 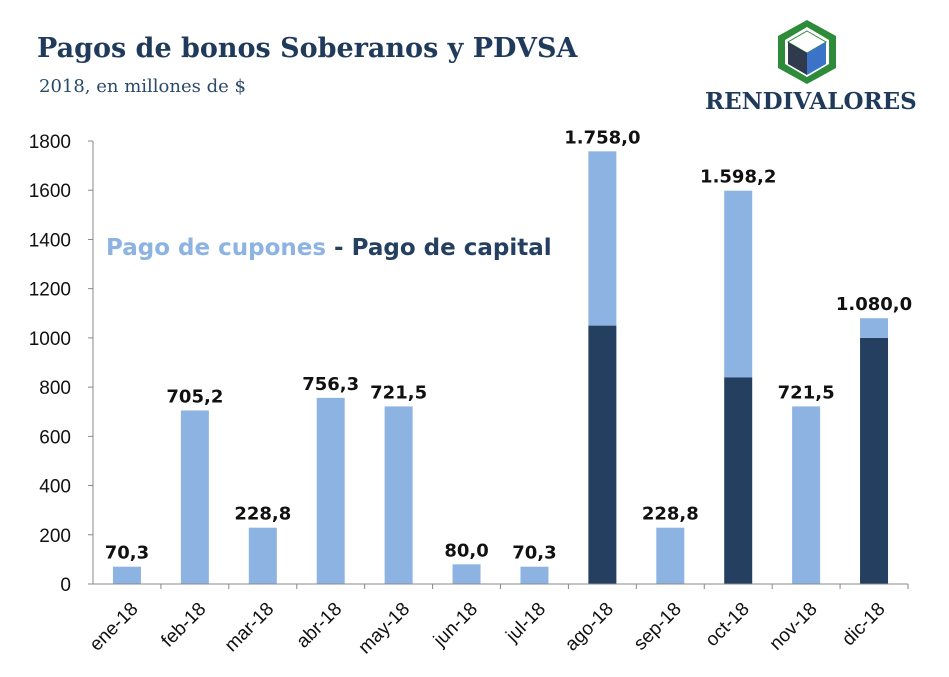 What do you see at coordinates (142, 86) in the screenshot?
I see `chart-subtitle: 2018, en millones de $` at bounding box center [142, 86].